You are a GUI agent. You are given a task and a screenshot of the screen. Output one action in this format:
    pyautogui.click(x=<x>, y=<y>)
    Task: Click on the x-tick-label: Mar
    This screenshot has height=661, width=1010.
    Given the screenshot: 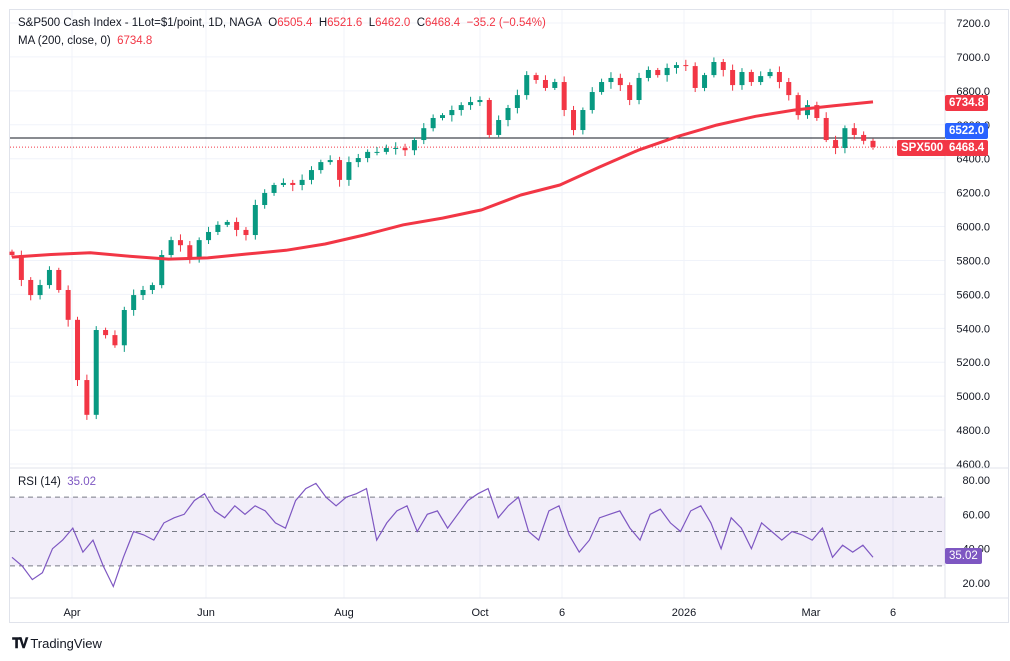 What is the action you would take?
    pyautogui.click(x=811, y=613)
    